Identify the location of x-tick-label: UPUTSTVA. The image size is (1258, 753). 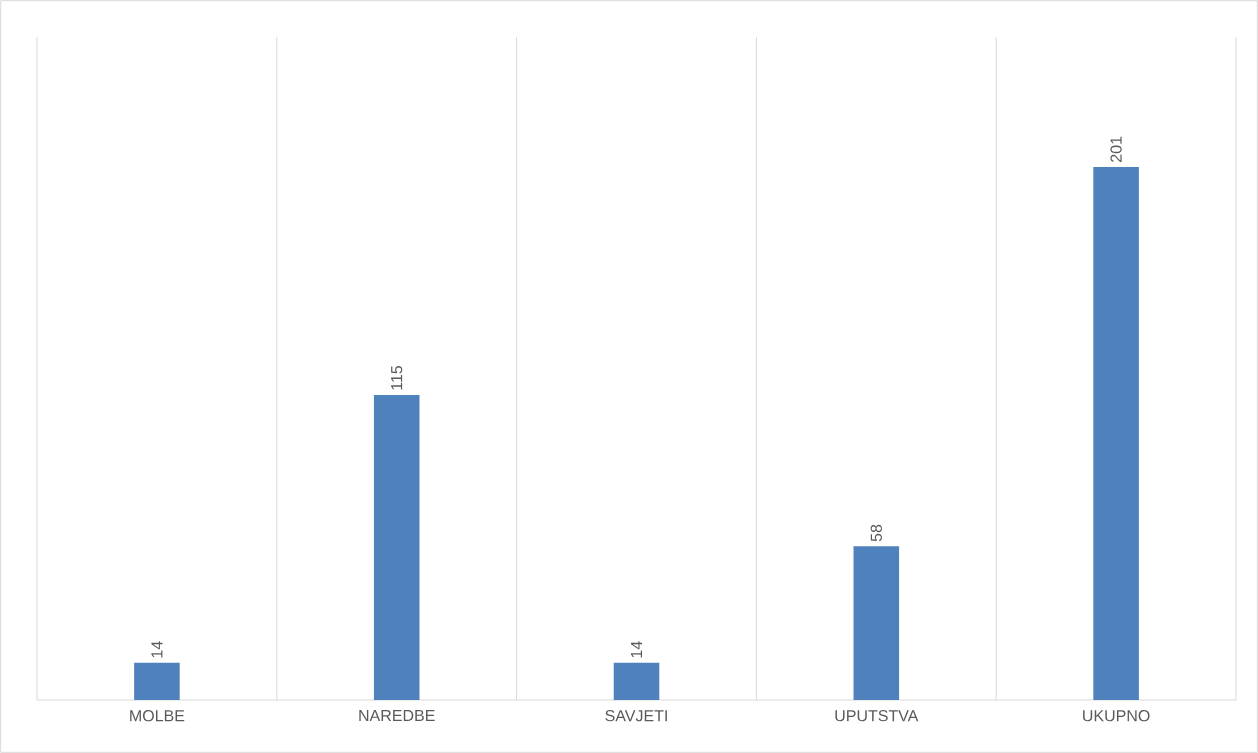
(877, 716).